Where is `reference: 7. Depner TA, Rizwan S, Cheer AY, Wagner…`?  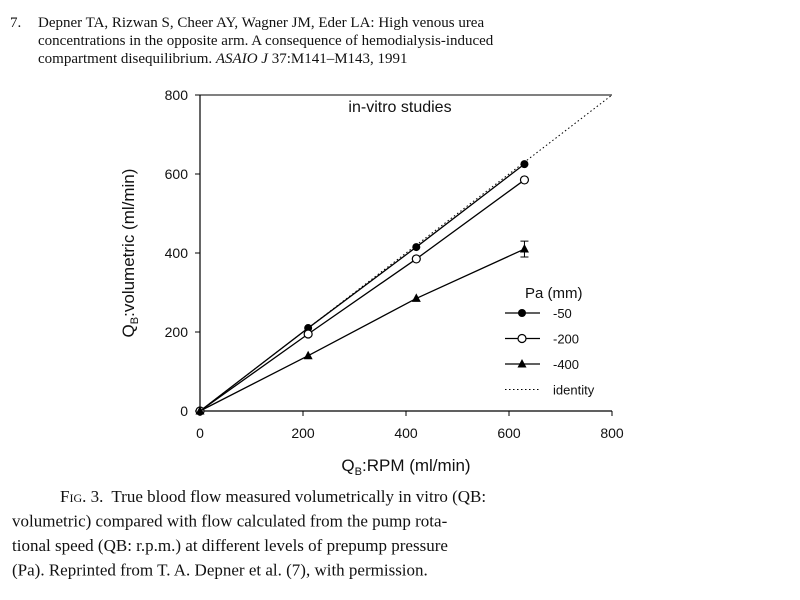 reference: 7. Depner TA, Rizwan S, Cheer AY, Wagner… is located at coordinates (252, 41).